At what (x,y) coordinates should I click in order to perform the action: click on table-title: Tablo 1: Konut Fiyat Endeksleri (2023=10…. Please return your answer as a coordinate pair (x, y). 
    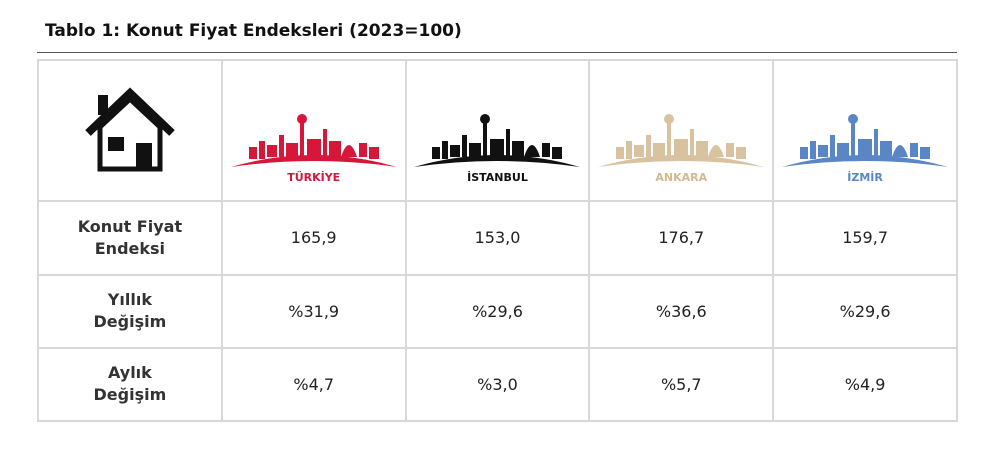
    Looking at the image, I should click on (253, 31).